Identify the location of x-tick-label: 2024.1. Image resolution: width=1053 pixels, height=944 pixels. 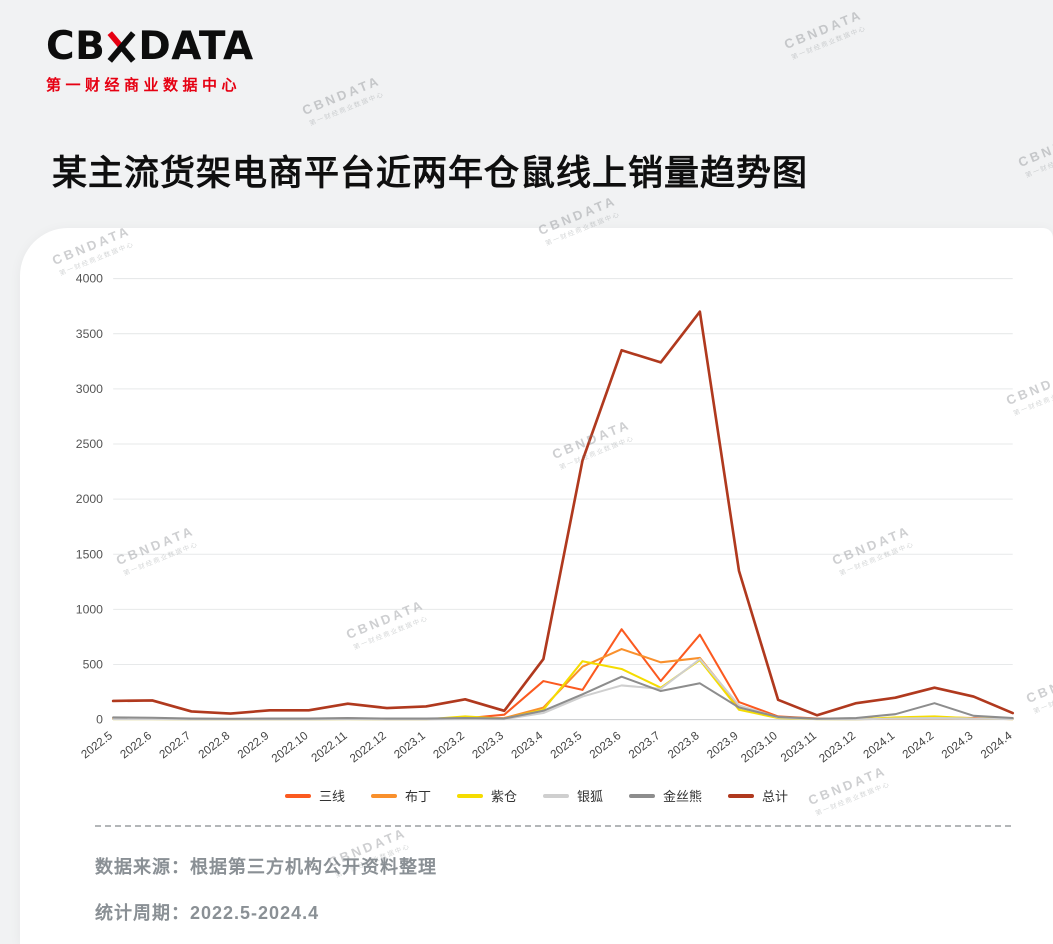
(879, 745).